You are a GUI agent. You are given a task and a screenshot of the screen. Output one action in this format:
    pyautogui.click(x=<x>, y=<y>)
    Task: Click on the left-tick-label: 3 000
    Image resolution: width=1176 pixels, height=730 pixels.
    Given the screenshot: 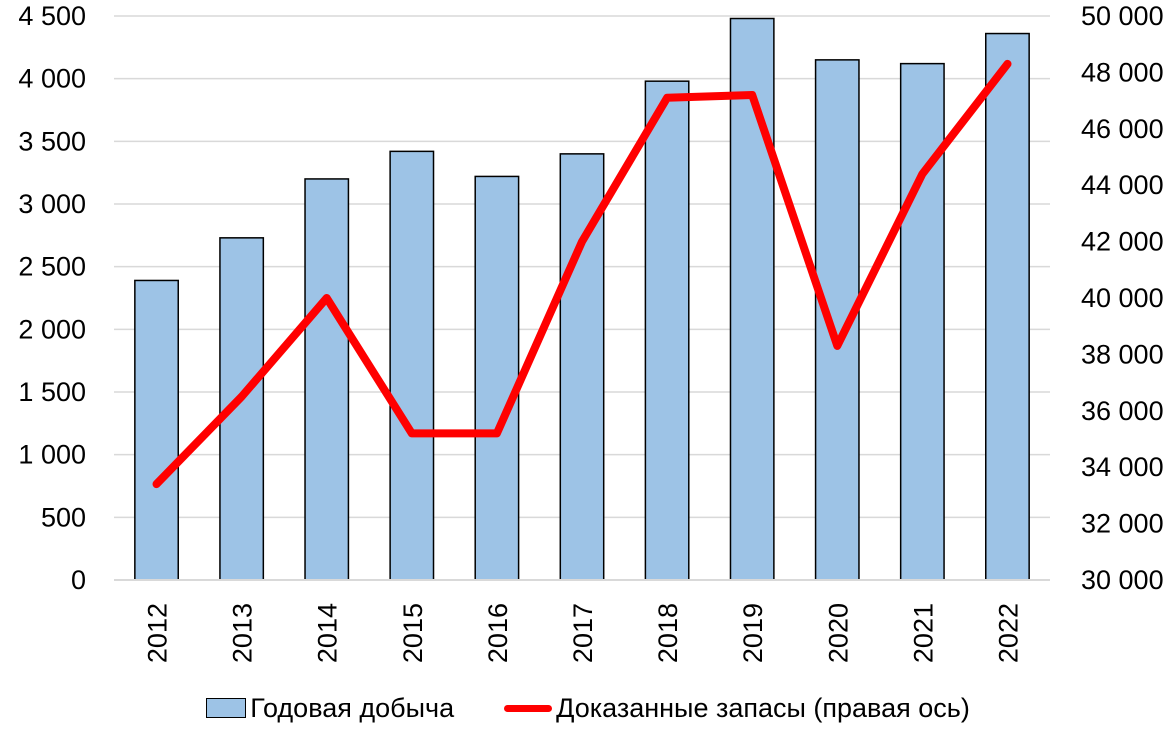 What is the action you would take?
    pyautogui.click(x=52, y=204)
    